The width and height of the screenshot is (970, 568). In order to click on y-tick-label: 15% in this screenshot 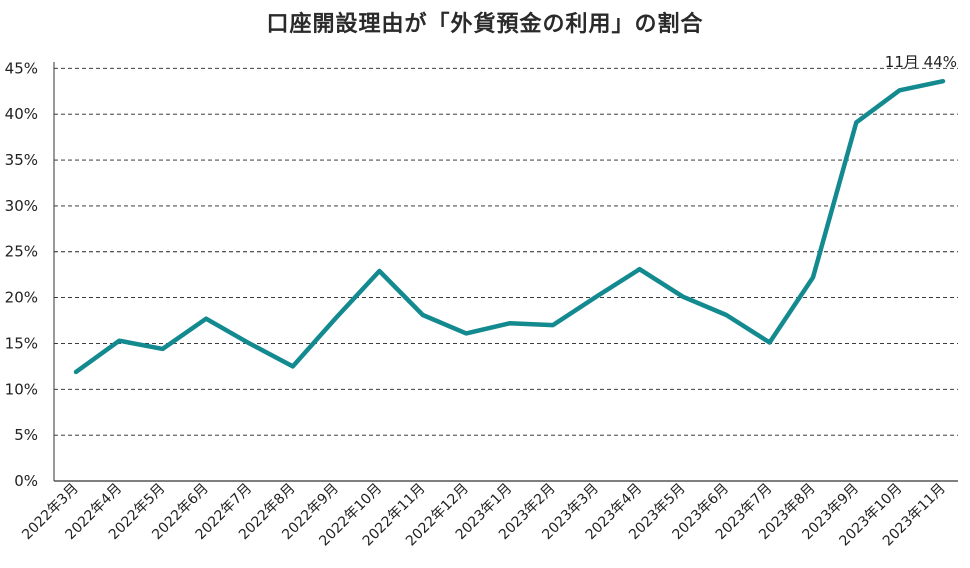, I will do `click(21, 343)`.